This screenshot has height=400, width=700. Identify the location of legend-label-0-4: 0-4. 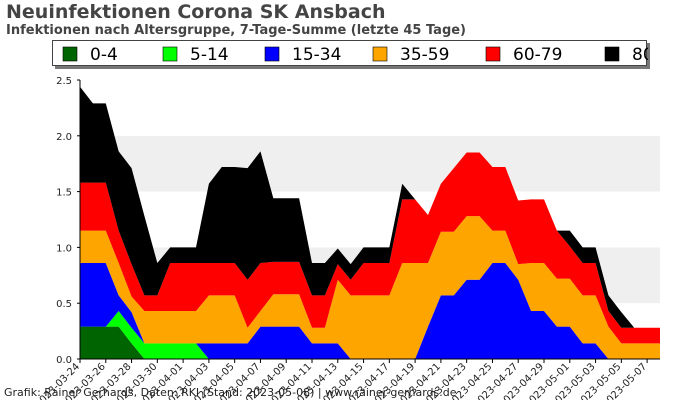
(104, 55).